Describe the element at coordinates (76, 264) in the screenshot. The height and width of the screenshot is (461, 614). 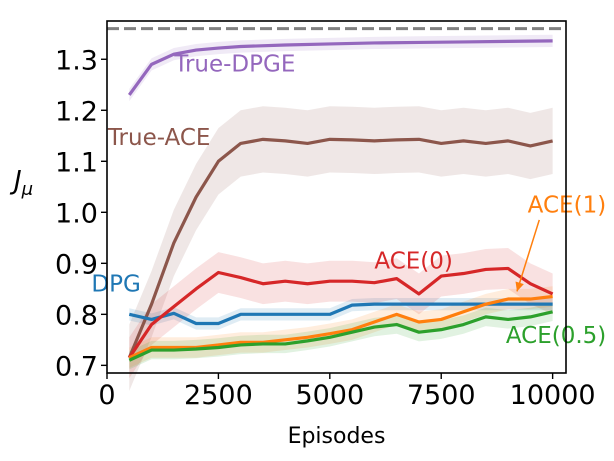
I see `y-tick-label: 0.9` at that location.